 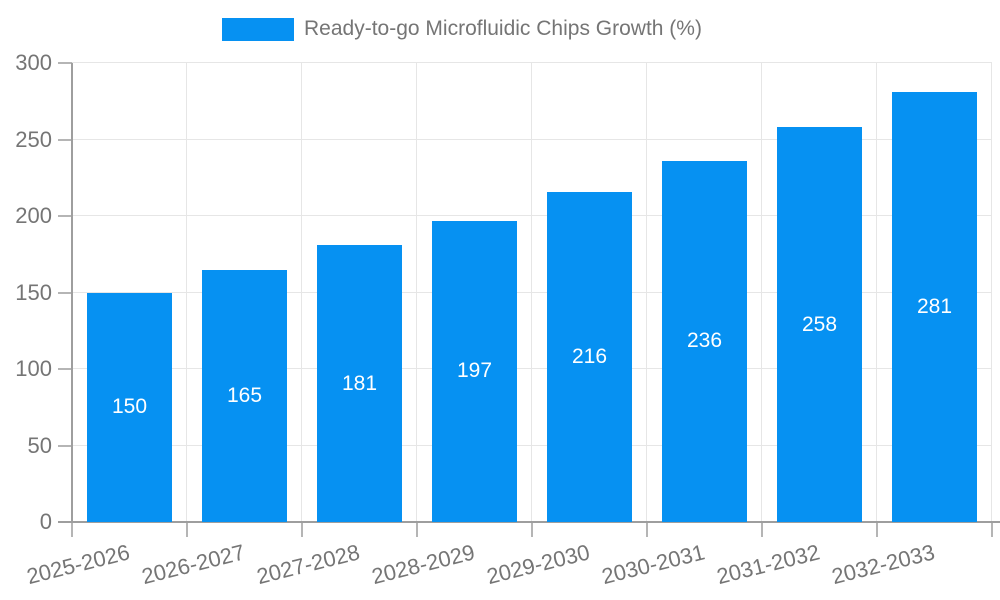 I want to click on bar-value-label: 281, so click(x=934, y=307).